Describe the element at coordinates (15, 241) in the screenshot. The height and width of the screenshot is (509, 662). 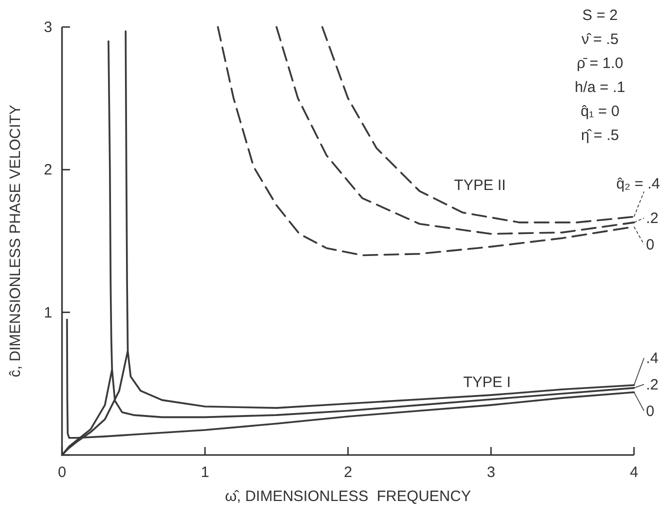
I see `y-axis-title: ĉ, DIMENSIONLESS PHASE VELOCITY` at that location.